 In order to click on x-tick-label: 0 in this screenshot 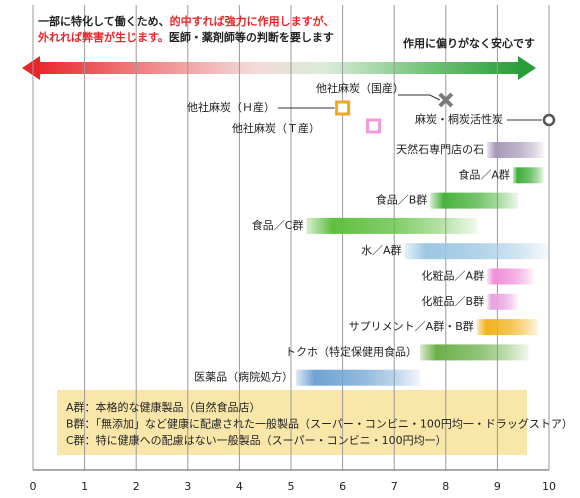, I will do `click(33, 486)`.